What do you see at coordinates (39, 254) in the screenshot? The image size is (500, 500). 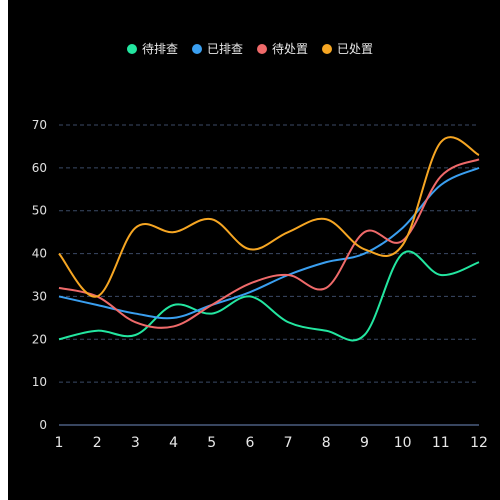 I see `y-tick-label: 40` at bounding box center [39, 254].